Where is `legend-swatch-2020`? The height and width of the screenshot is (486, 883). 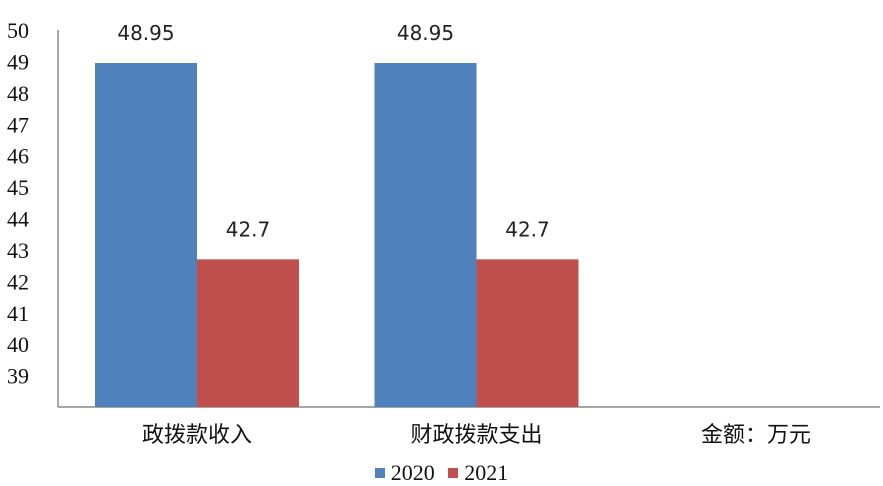
legend-swatch-2020 is located at coordinates (379, 473).